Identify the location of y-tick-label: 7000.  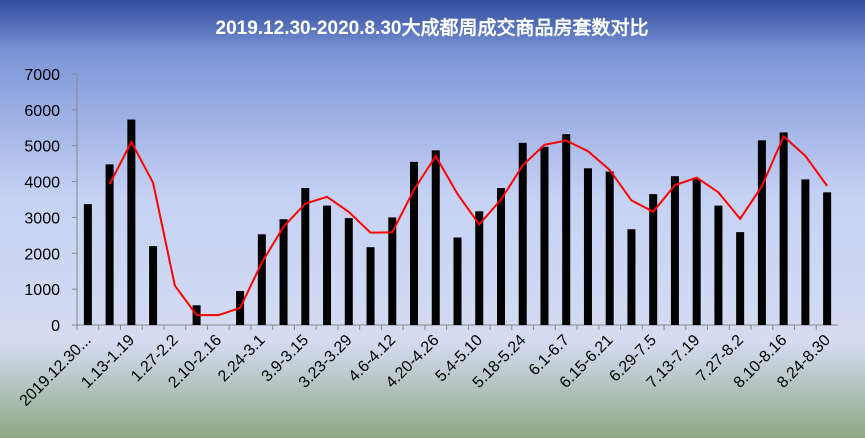
(42, 75).